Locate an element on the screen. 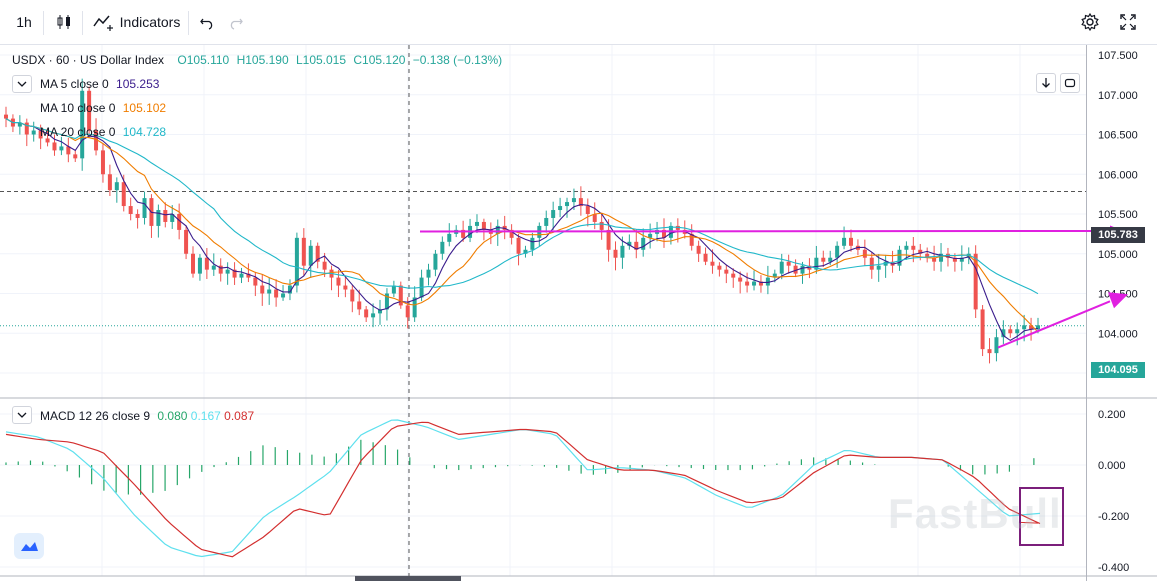  undo-button is located at coordinates (207, 22).